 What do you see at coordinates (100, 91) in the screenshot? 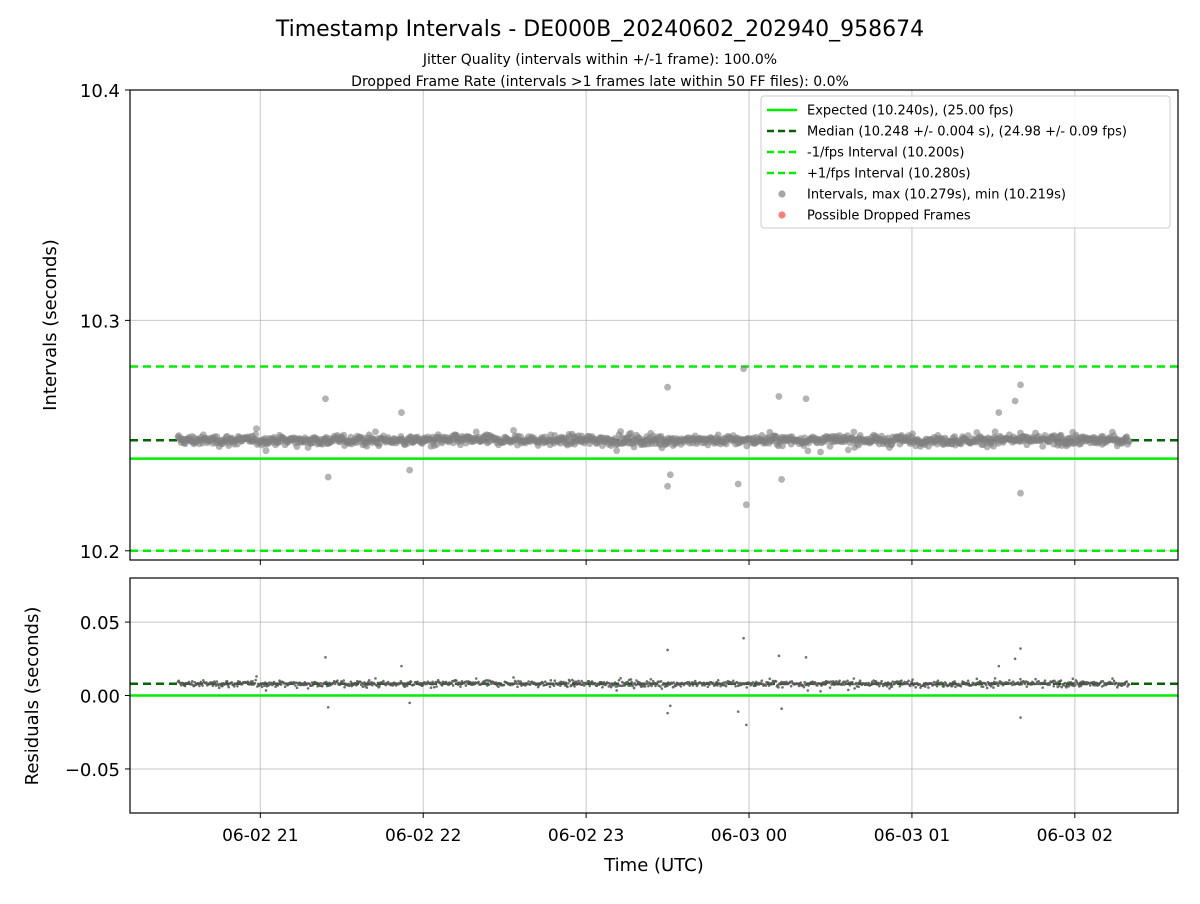
I see `top-y-tick-label: 10.4` at bounding box center [100, 91].